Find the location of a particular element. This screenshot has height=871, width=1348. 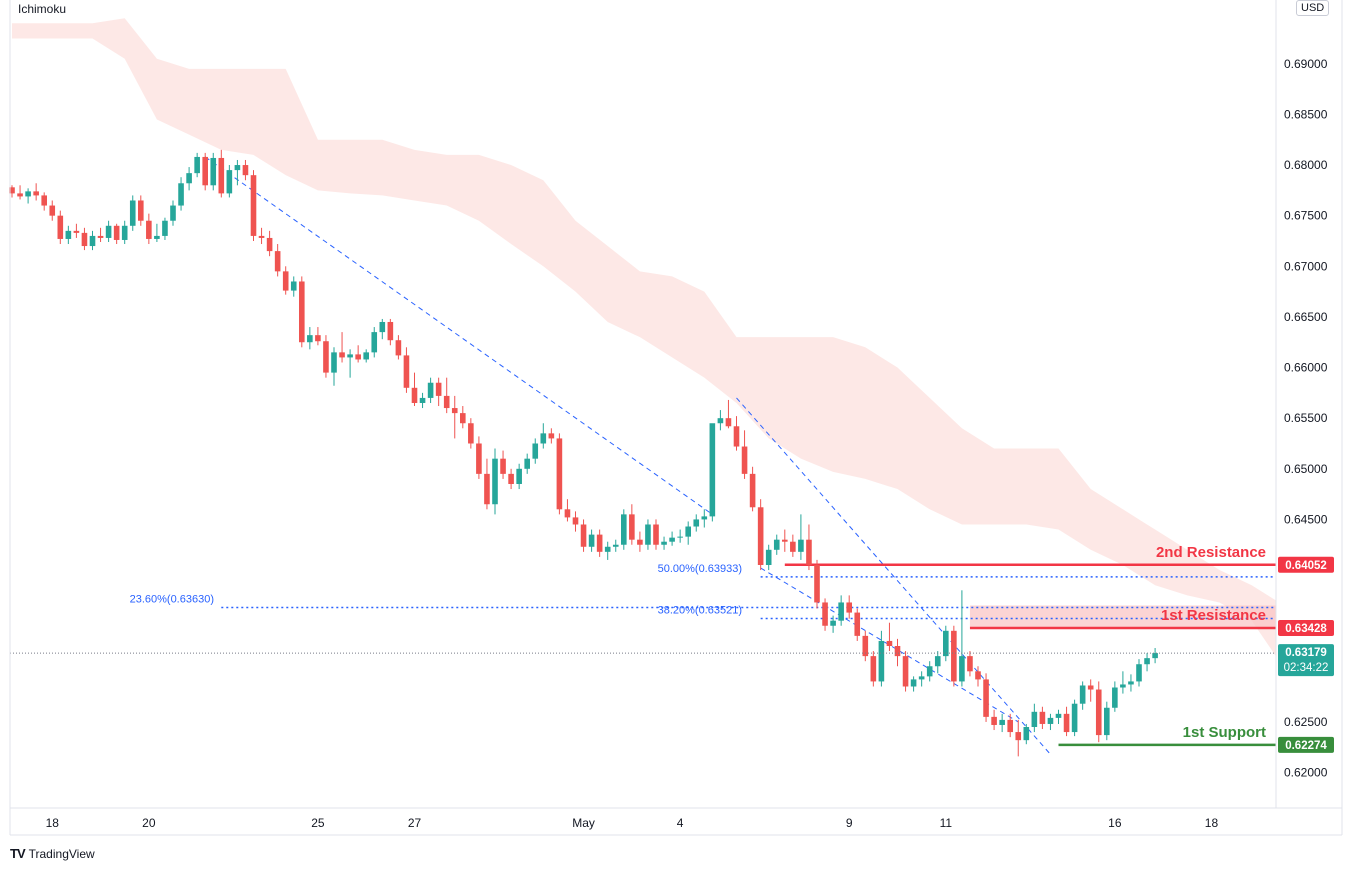

indicator-legend-label: Ichimoku is located at coordinates (42, 9).